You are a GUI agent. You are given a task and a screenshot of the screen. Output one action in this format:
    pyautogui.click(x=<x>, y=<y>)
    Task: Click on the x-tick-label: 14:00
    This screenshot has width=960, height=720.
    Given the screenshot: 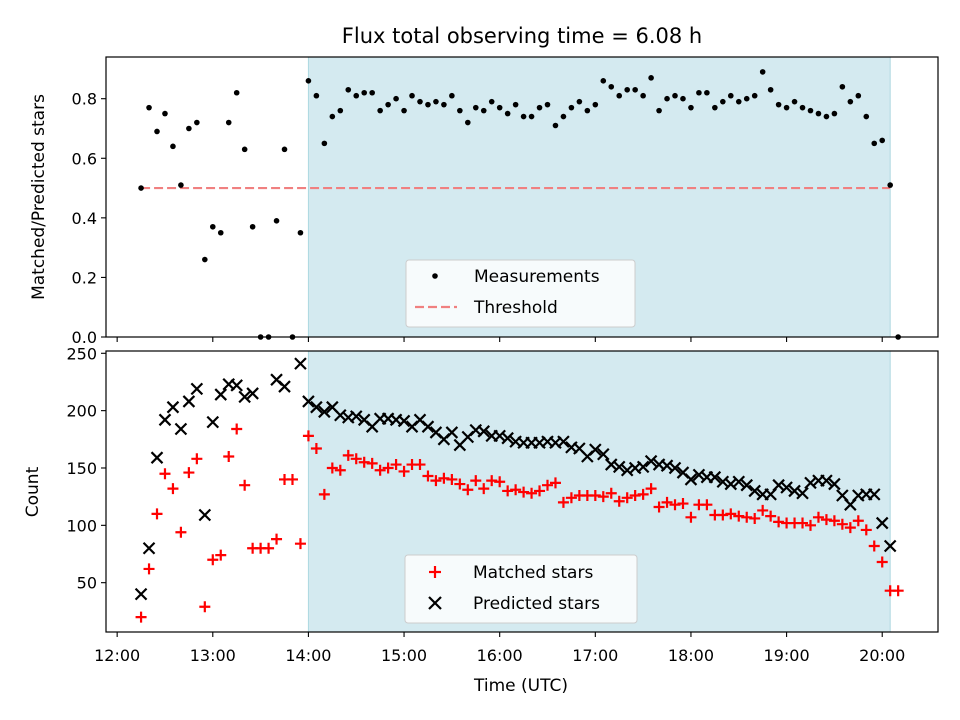 What is the action you would take?
    pyautogui.click(x=308, y=655)
    